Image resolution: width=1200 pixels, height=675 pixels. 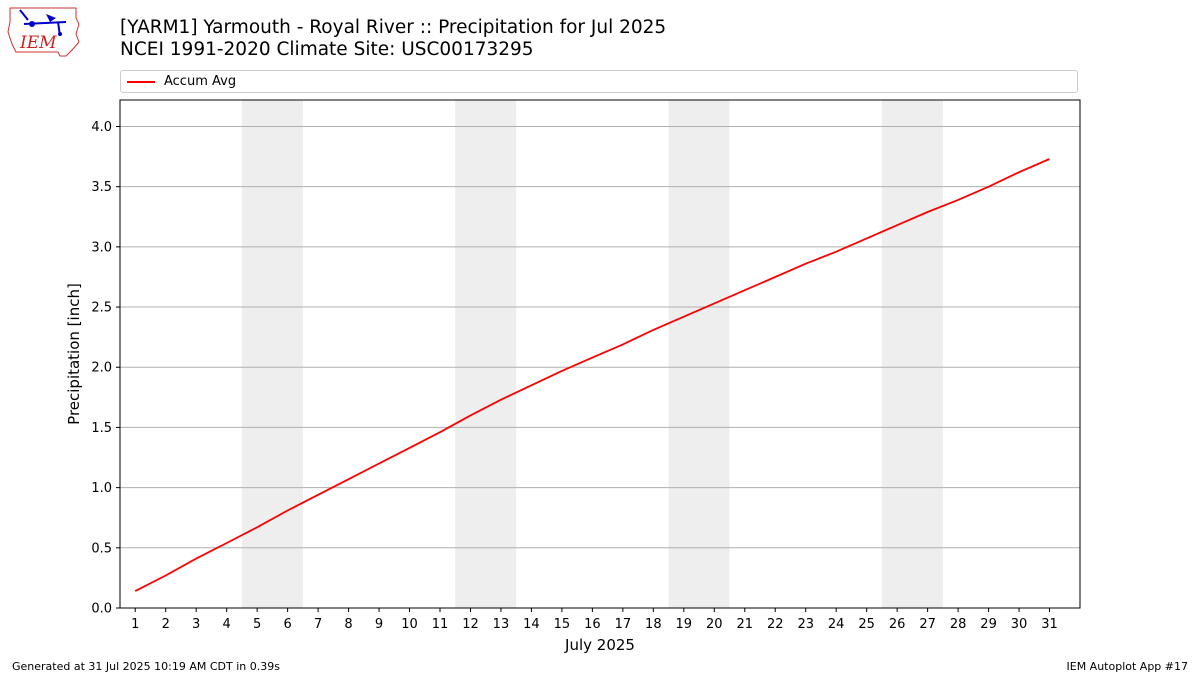 What do you see at coordinates (74, 354) in the screenshot?
I see `y-axis-label: Precipitation [inch]` at bounding box center [74, 354].